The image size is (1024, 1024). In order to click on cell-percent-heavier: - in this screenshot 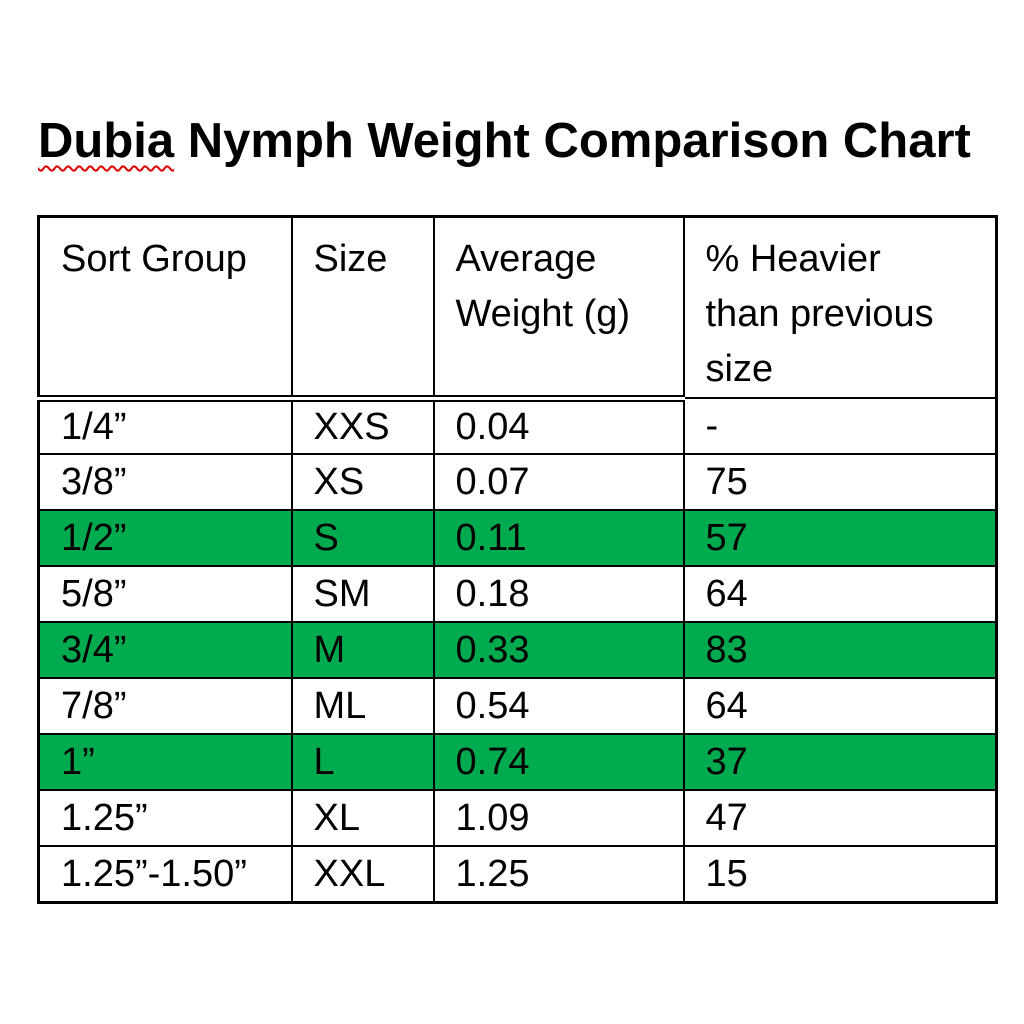, I will do `click(840, 426)`.